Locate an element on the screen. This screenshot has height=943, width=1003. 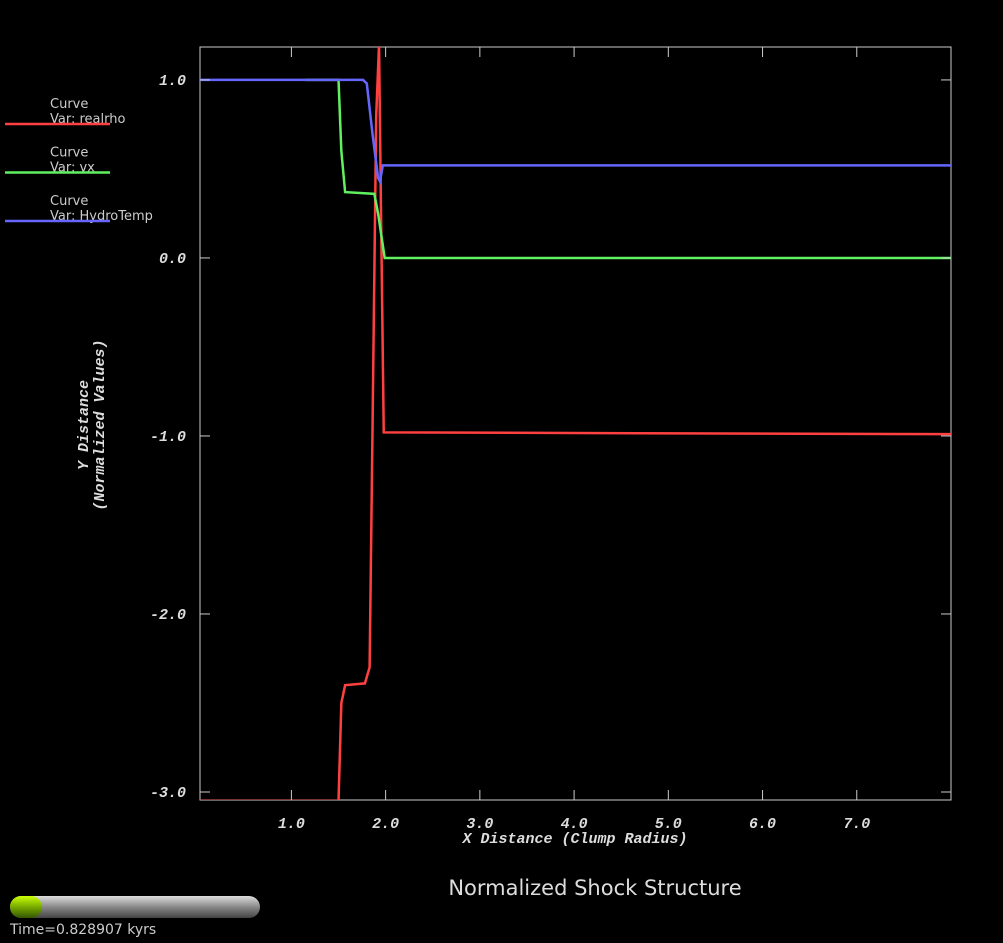
x-tick-label: 3.0 is located at coordinates (479, 824).